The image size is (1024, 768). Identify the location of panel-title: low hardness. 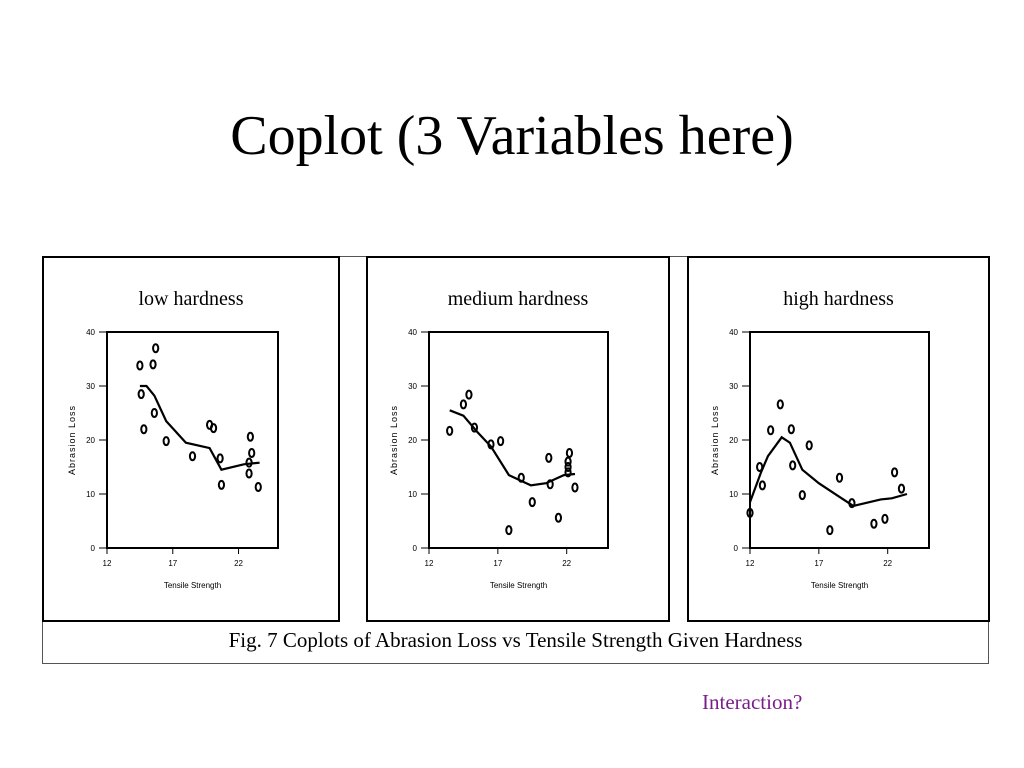
(191, 299).